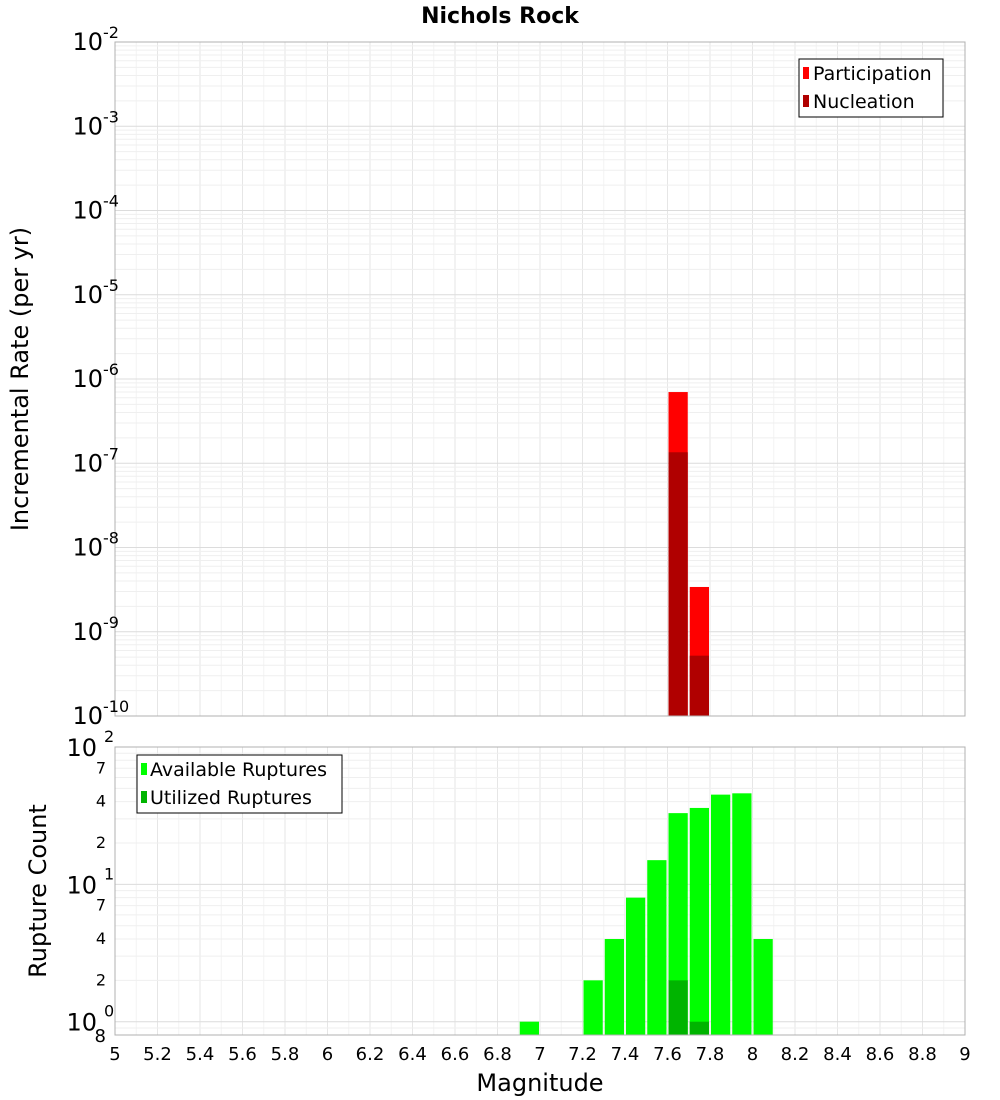 This screenshot has height=1100, width=1000. What do you see at coordinates (200, 1054) in the screenshot?
I see `x-tick-label: 5.4` at bounding box center [200, 1054].